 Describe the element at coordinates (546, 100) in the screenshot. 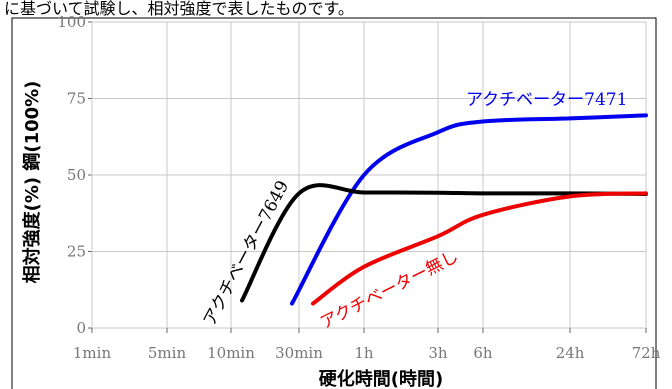

I see `series-label-1: アクチベーター7471` at that location.